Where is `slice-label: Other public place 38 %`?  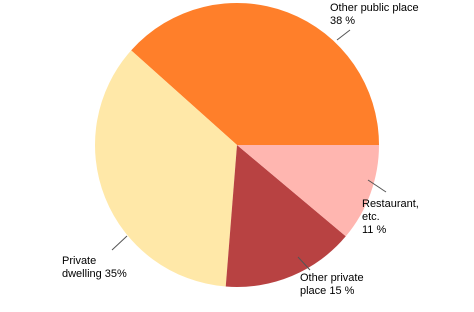 slice-label: Other public place 38 % is located at coordinates (374, 14).